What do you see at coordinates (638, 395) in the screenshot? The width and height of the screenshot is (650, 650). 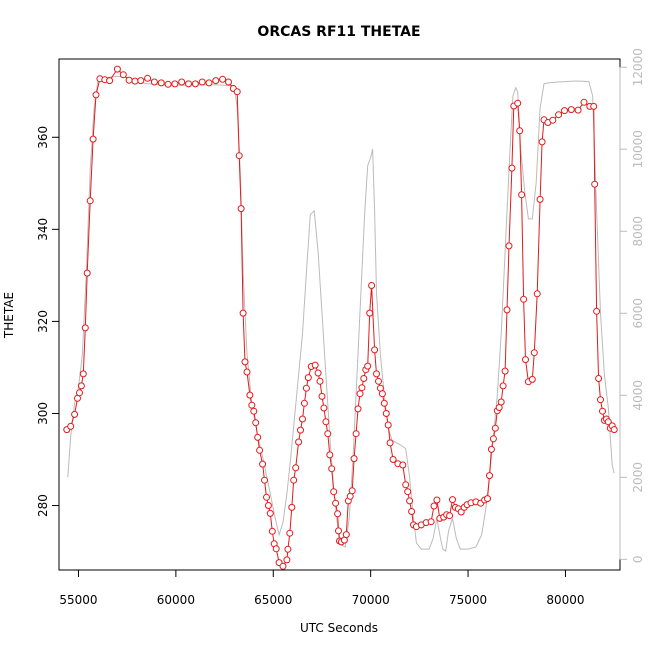 I see `y2-tick-label: 4000` at bounding box center [638, 395].